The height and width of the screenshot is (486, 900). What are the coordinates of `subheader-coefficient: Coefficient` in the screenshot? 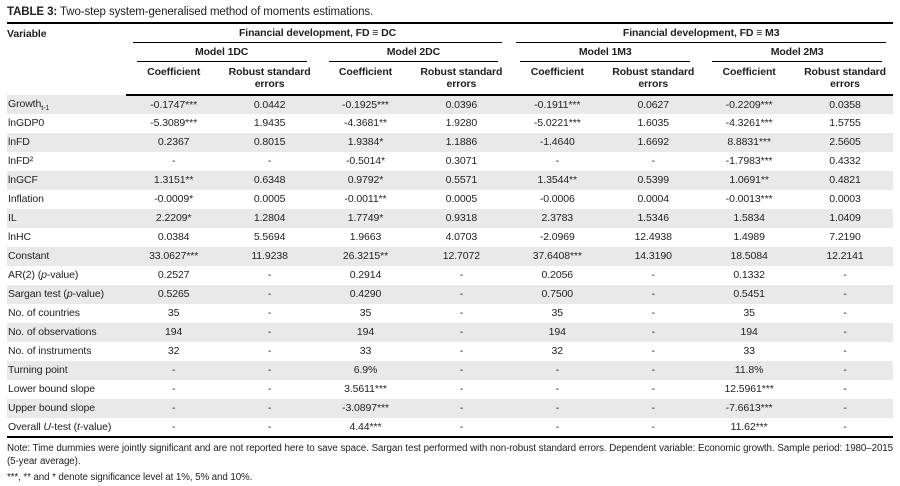 It's located at (173, 79).